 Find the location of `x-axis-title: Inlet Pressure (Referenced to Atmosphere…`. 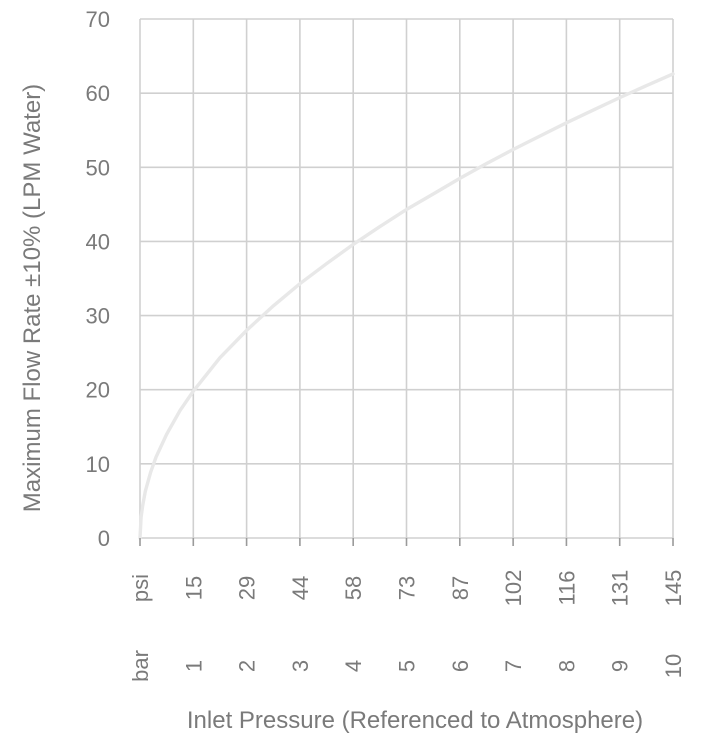

x-axis-title: Inlet Pressure (Referenced to Atmosphere… is located at coordinates (415, 720).